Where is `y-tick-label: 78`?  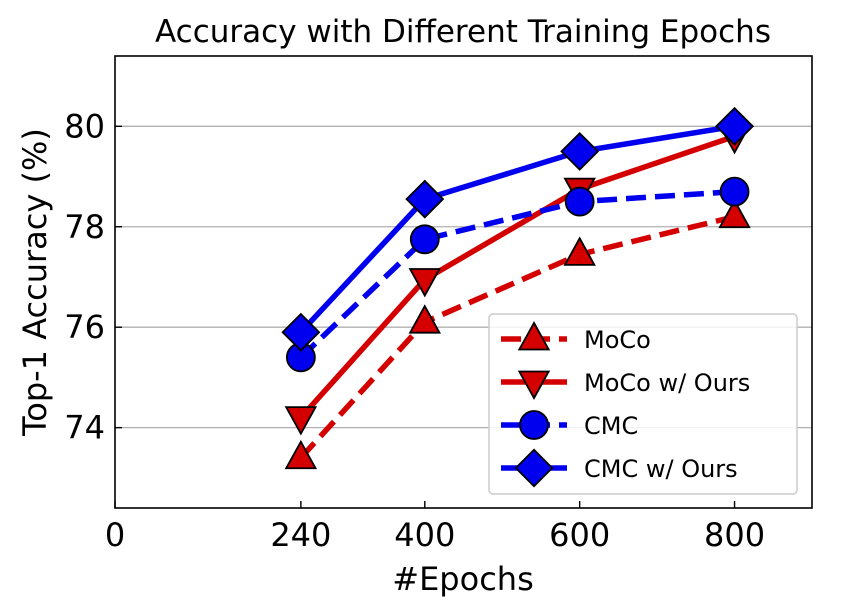
y-tick-label: 78 is located at coordinates (84, 227).